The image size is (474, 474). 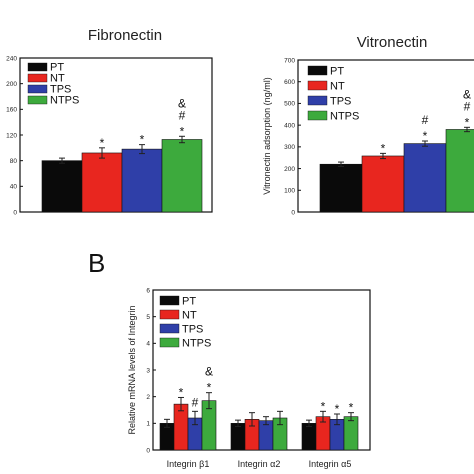 What do you see at coordinates (96, 263) in the screenshot?
I see `panel-letter-b: B` at bounding box center [96, 263].